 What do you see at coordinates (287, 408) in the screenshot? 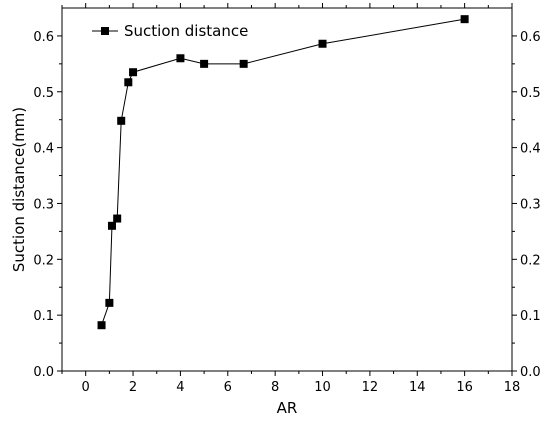
I see `x-axis-title: AR` at bounding box center [287, 408].